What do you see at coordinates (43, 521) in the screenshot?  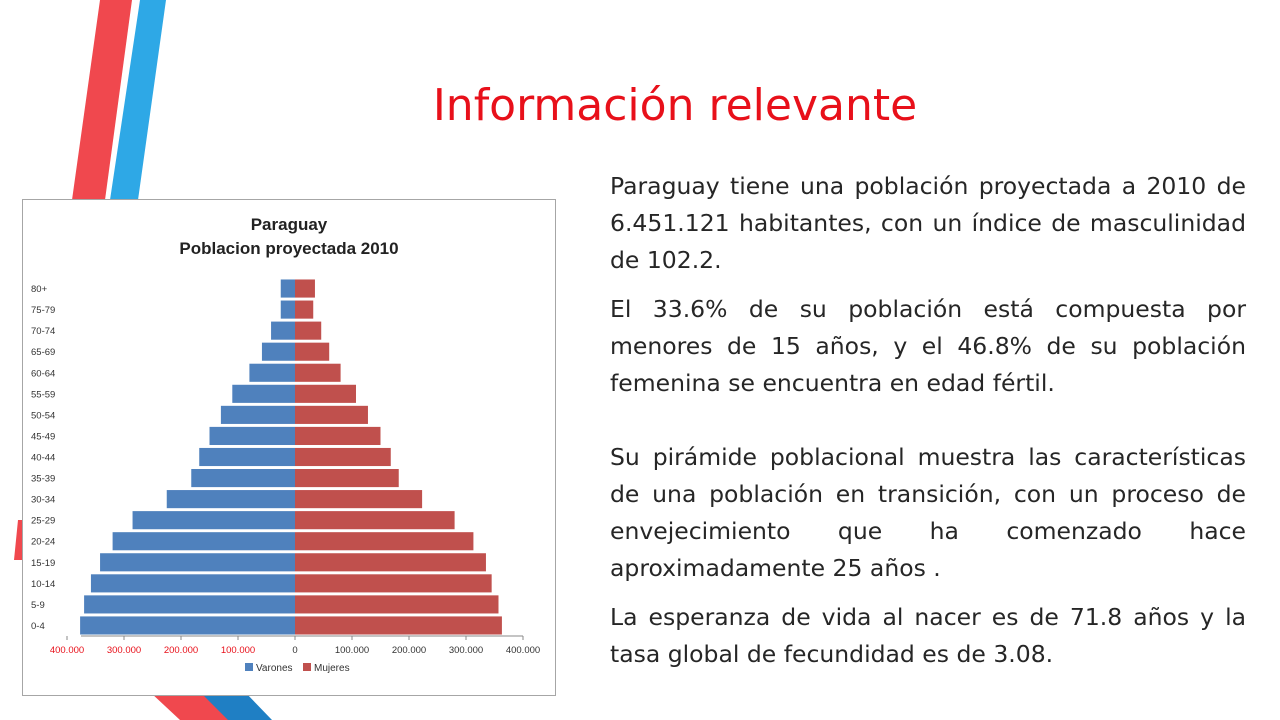 I see `category-label: 25-29` at bounding box center [43, 521].